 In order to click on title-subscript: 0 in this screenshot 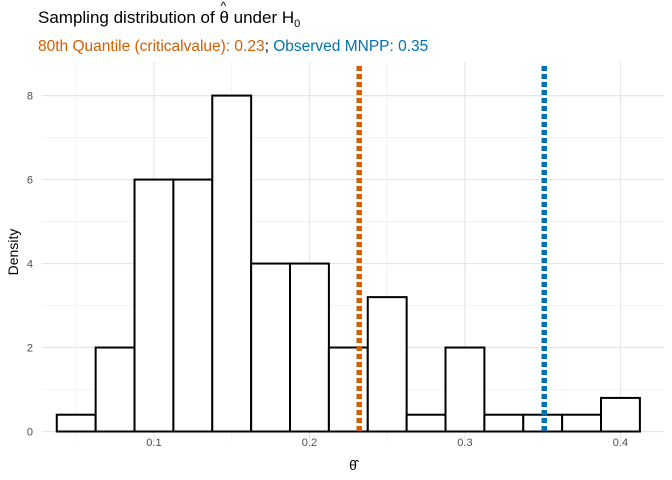, I will do `click(297, 24)`.